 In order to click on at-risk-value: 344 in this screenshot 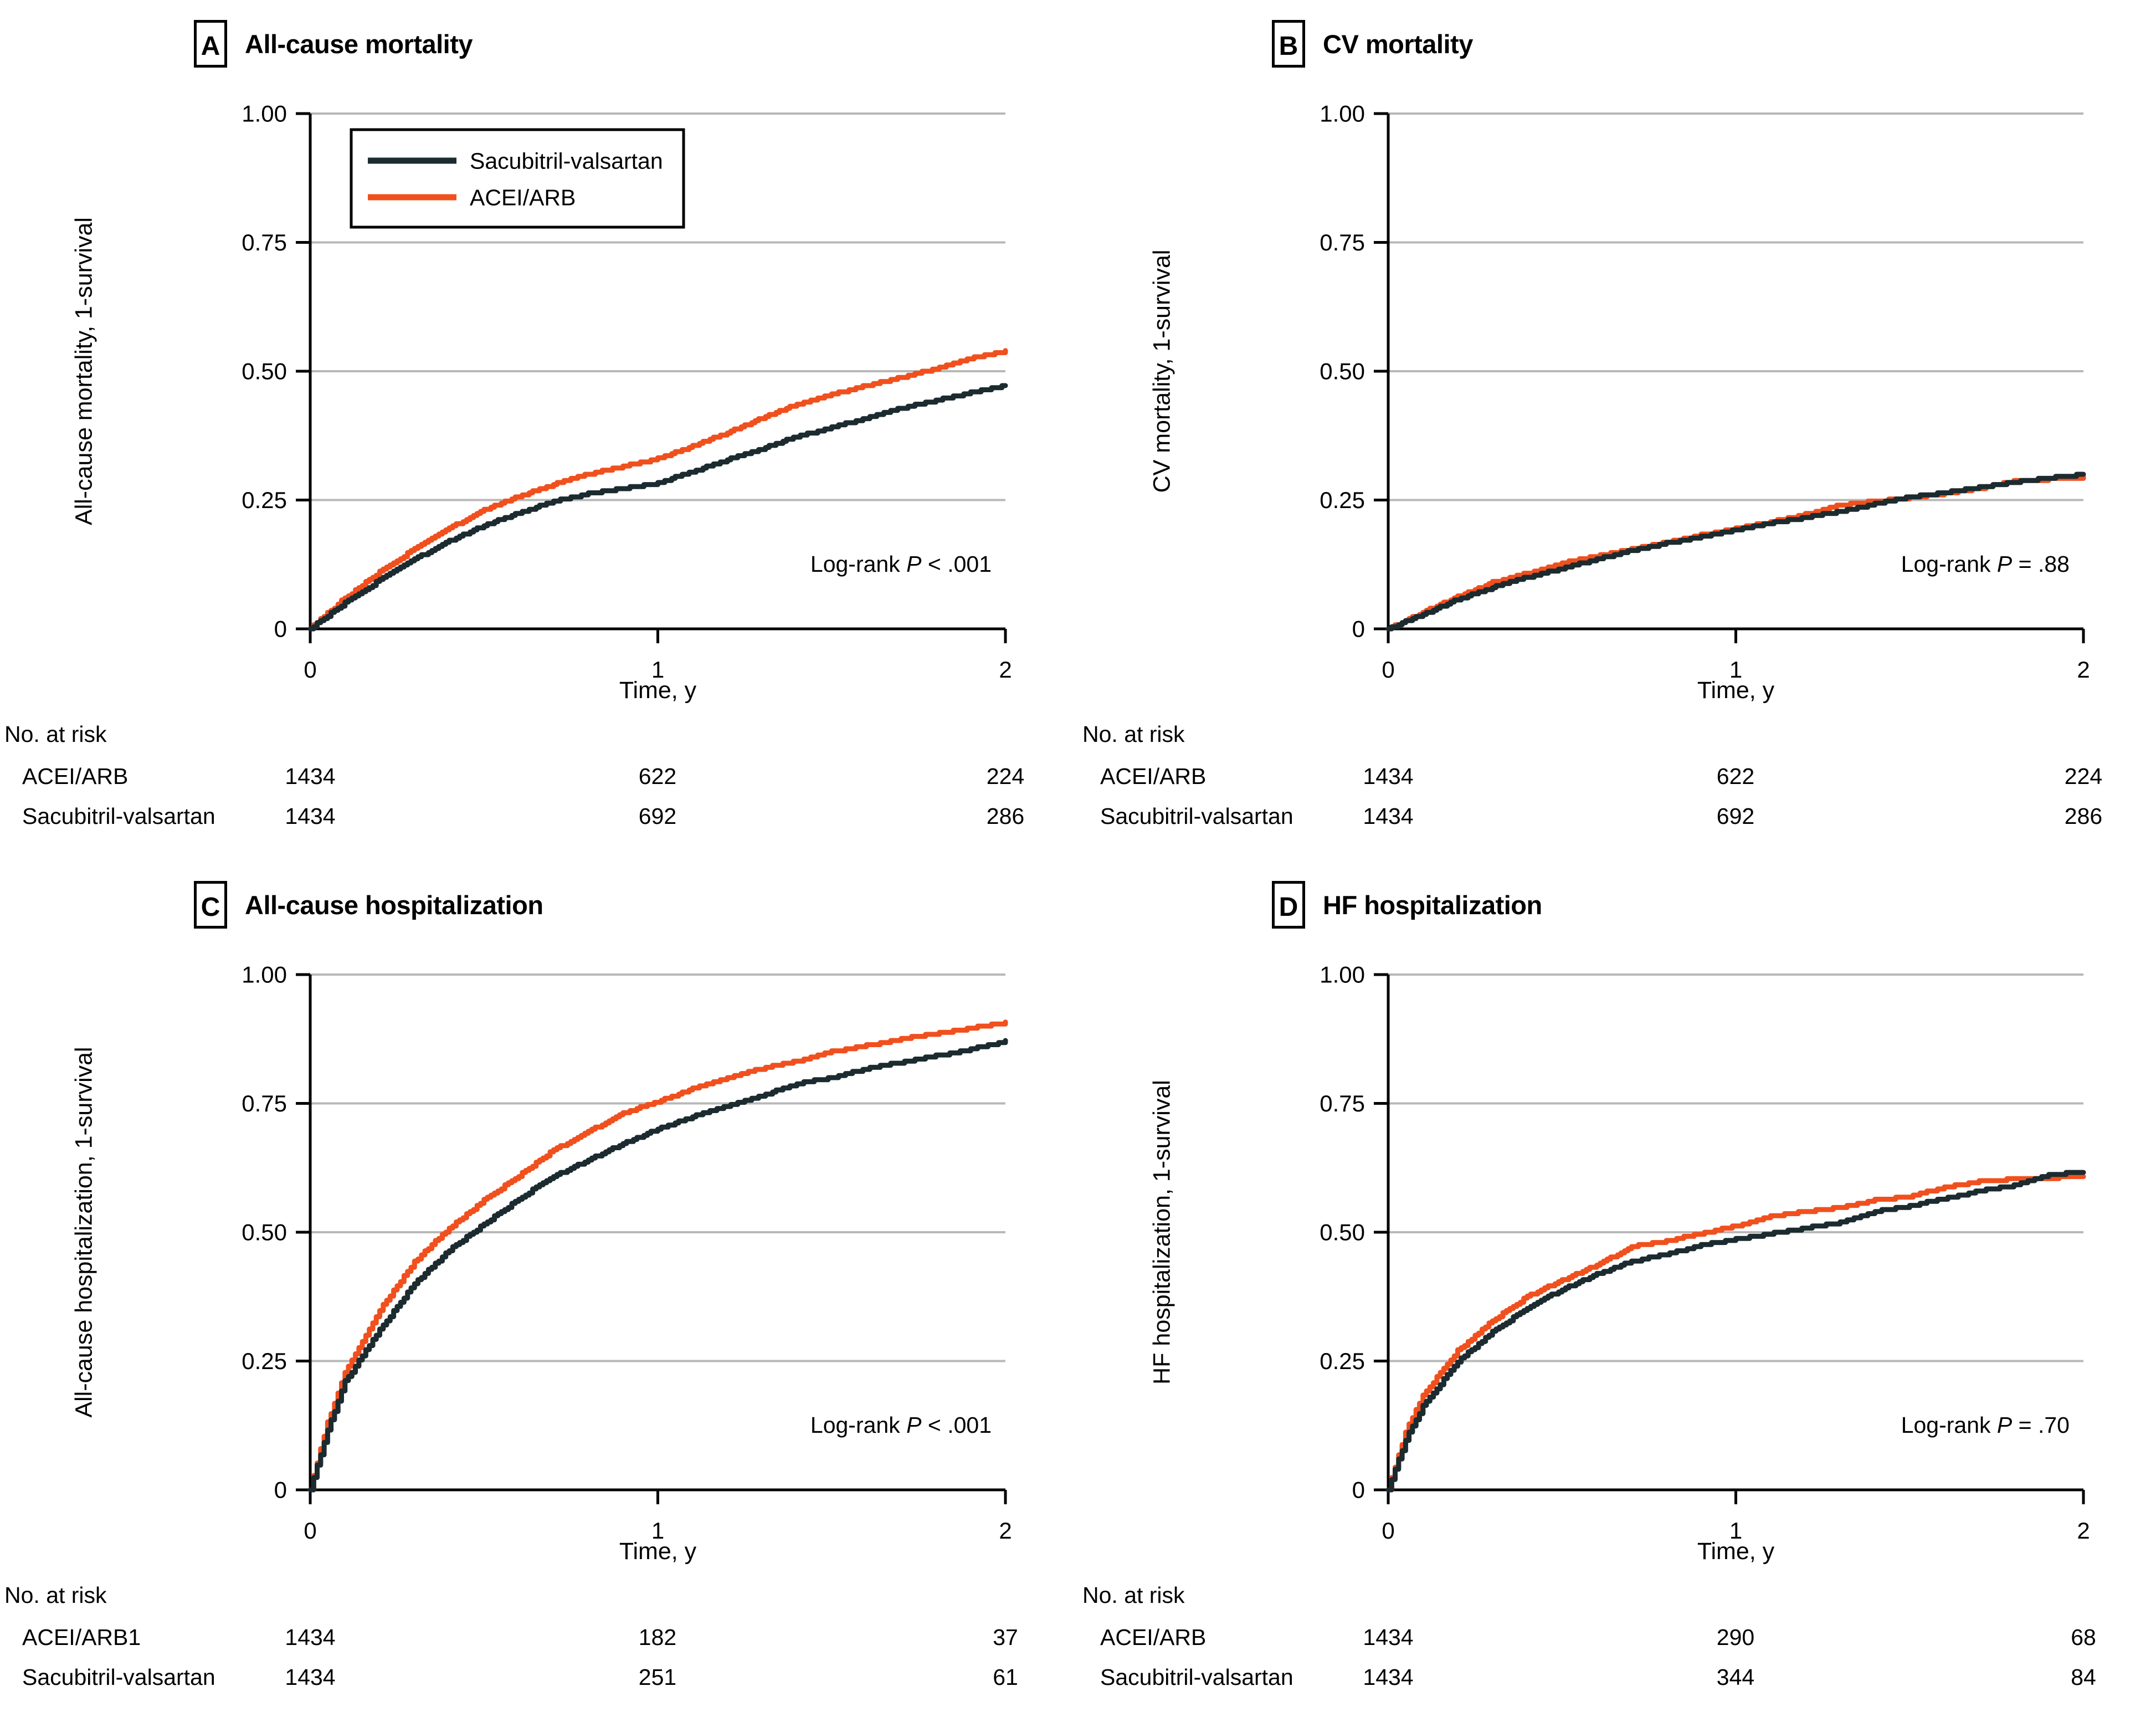, I will do `click(1735, 1677)`.